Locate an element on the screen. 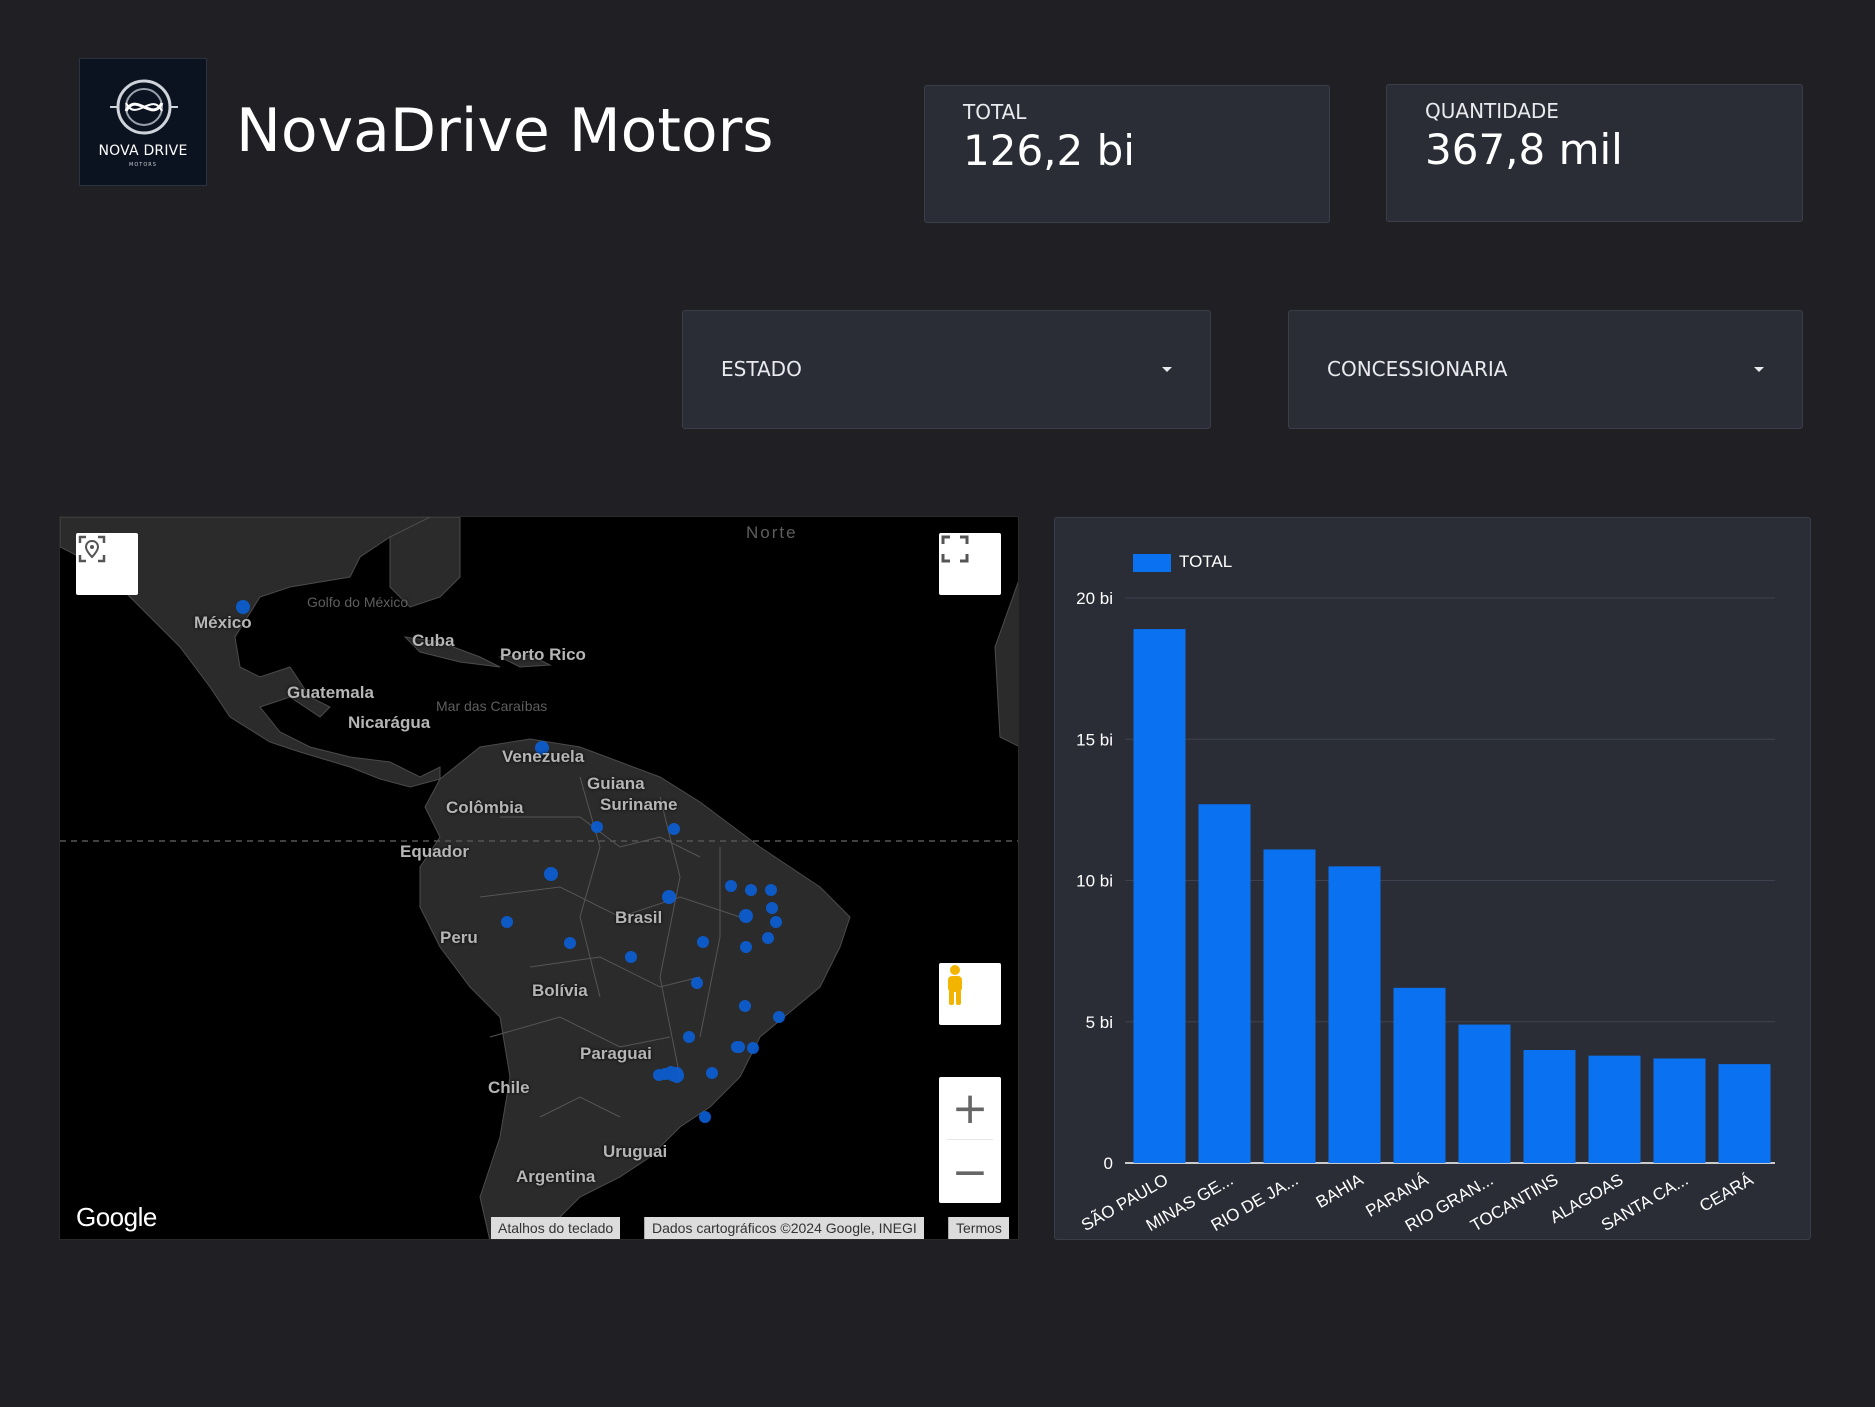 Image resolution: width=1875 pixels, height=1407 pixels. map-label-argentina: Argentina is located at coordinates (556, 1176).